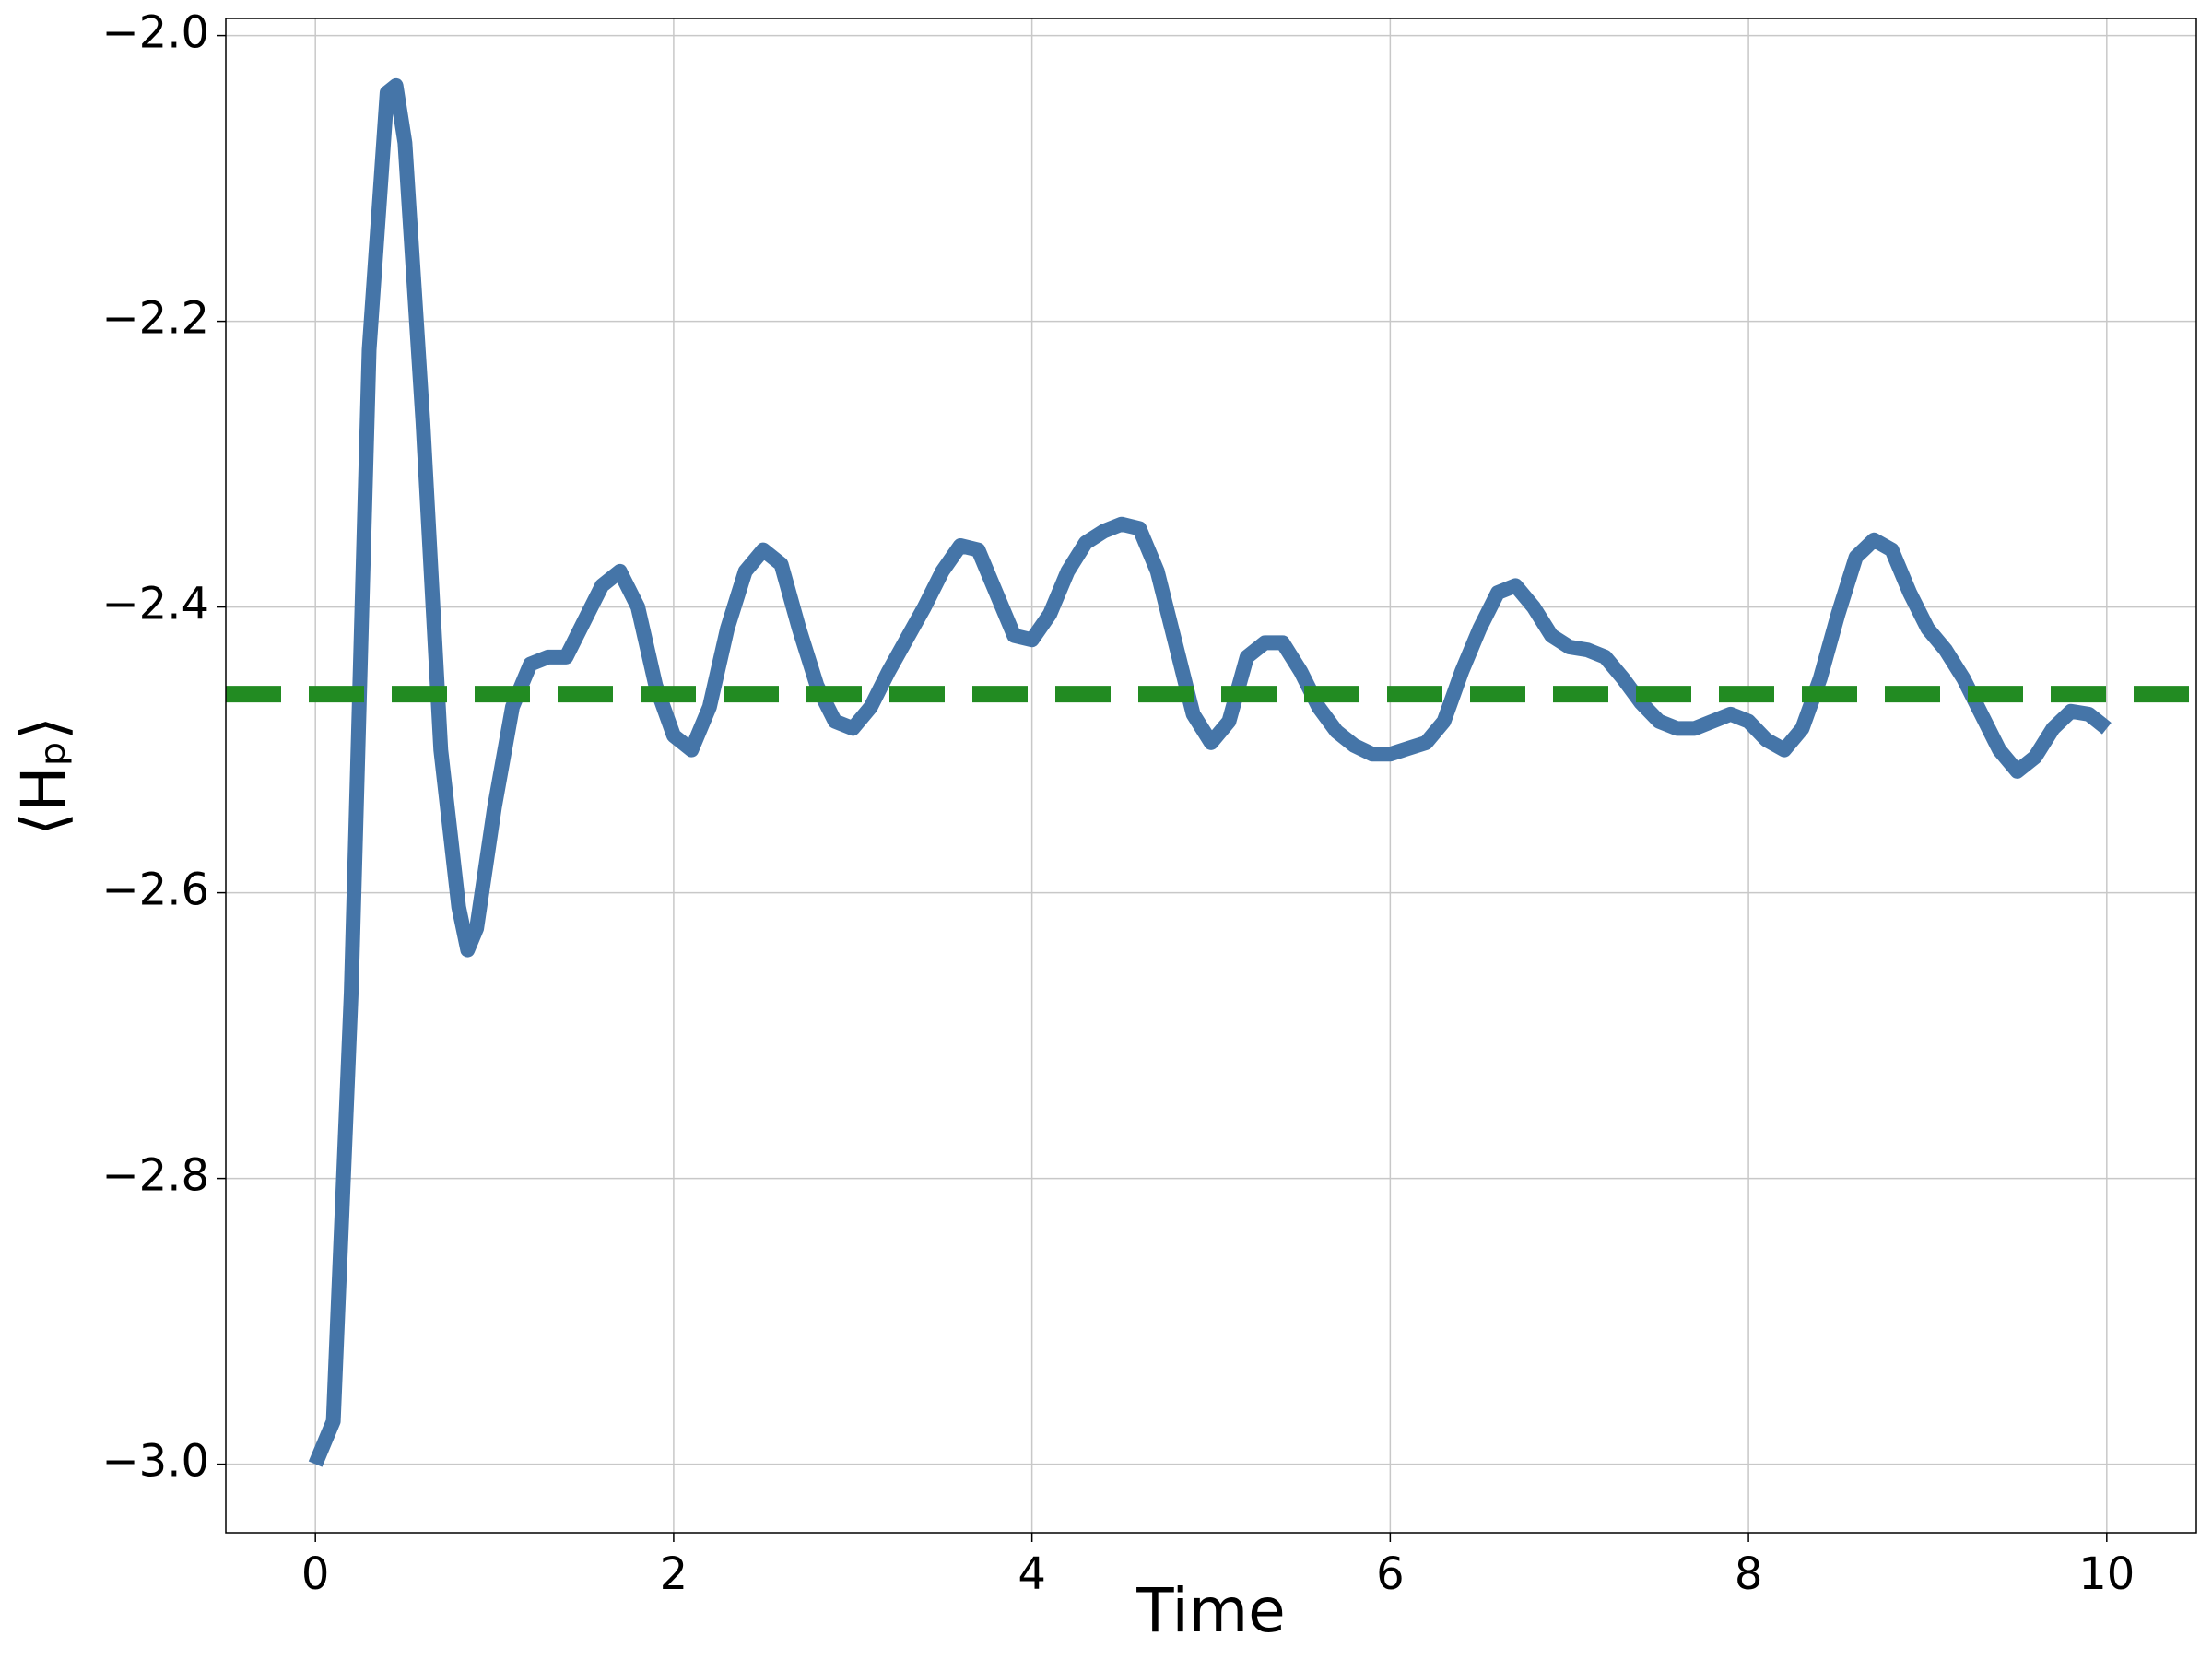  What do you see at coordinates (2106, 1574) in the screenshot?
I see `x-tick-label: 10` at bounding box center [2106, 1574].